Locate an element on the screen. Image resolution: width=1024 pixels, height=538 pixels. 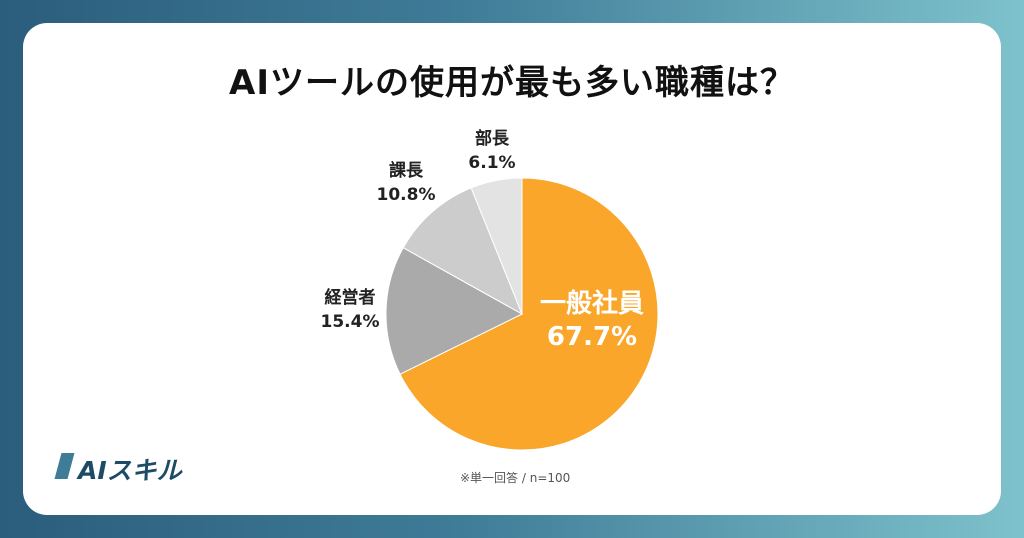
slice-value-label: 6.1% is located at coordinates (491, 163).